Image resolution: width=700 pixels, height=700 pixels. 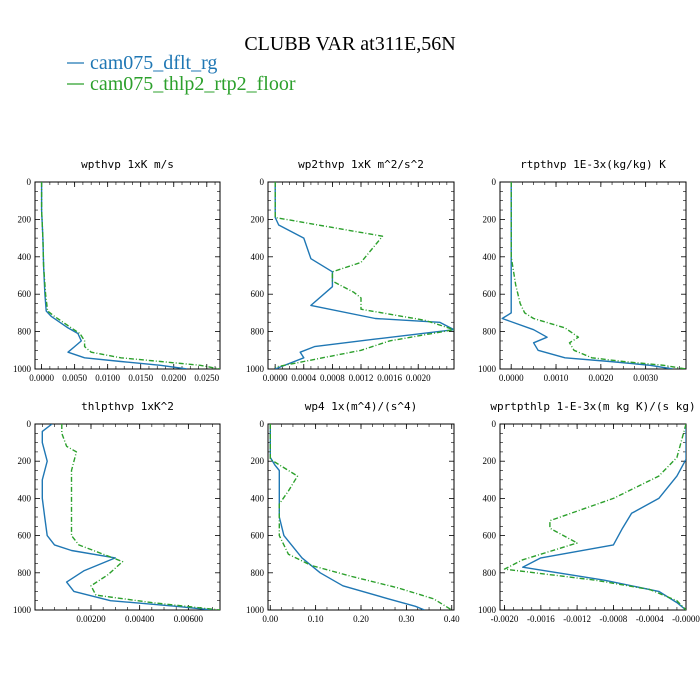 I want to click on x-tick-label: 0.0150, so click(x=140, y=378).